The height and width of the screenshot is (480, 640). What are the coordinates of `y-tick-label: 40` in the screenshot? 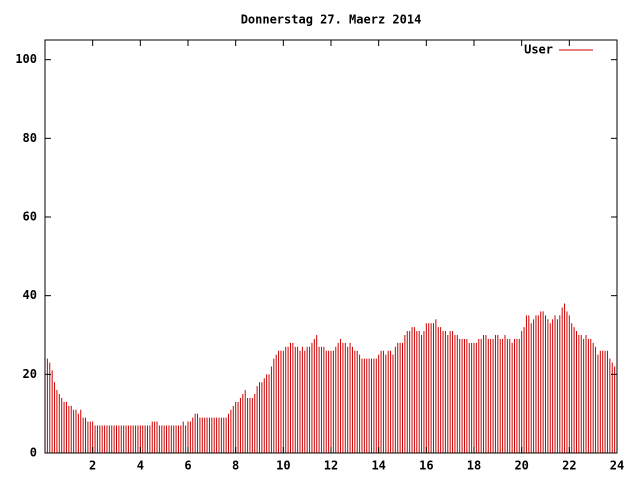 It's located at (30, 295).